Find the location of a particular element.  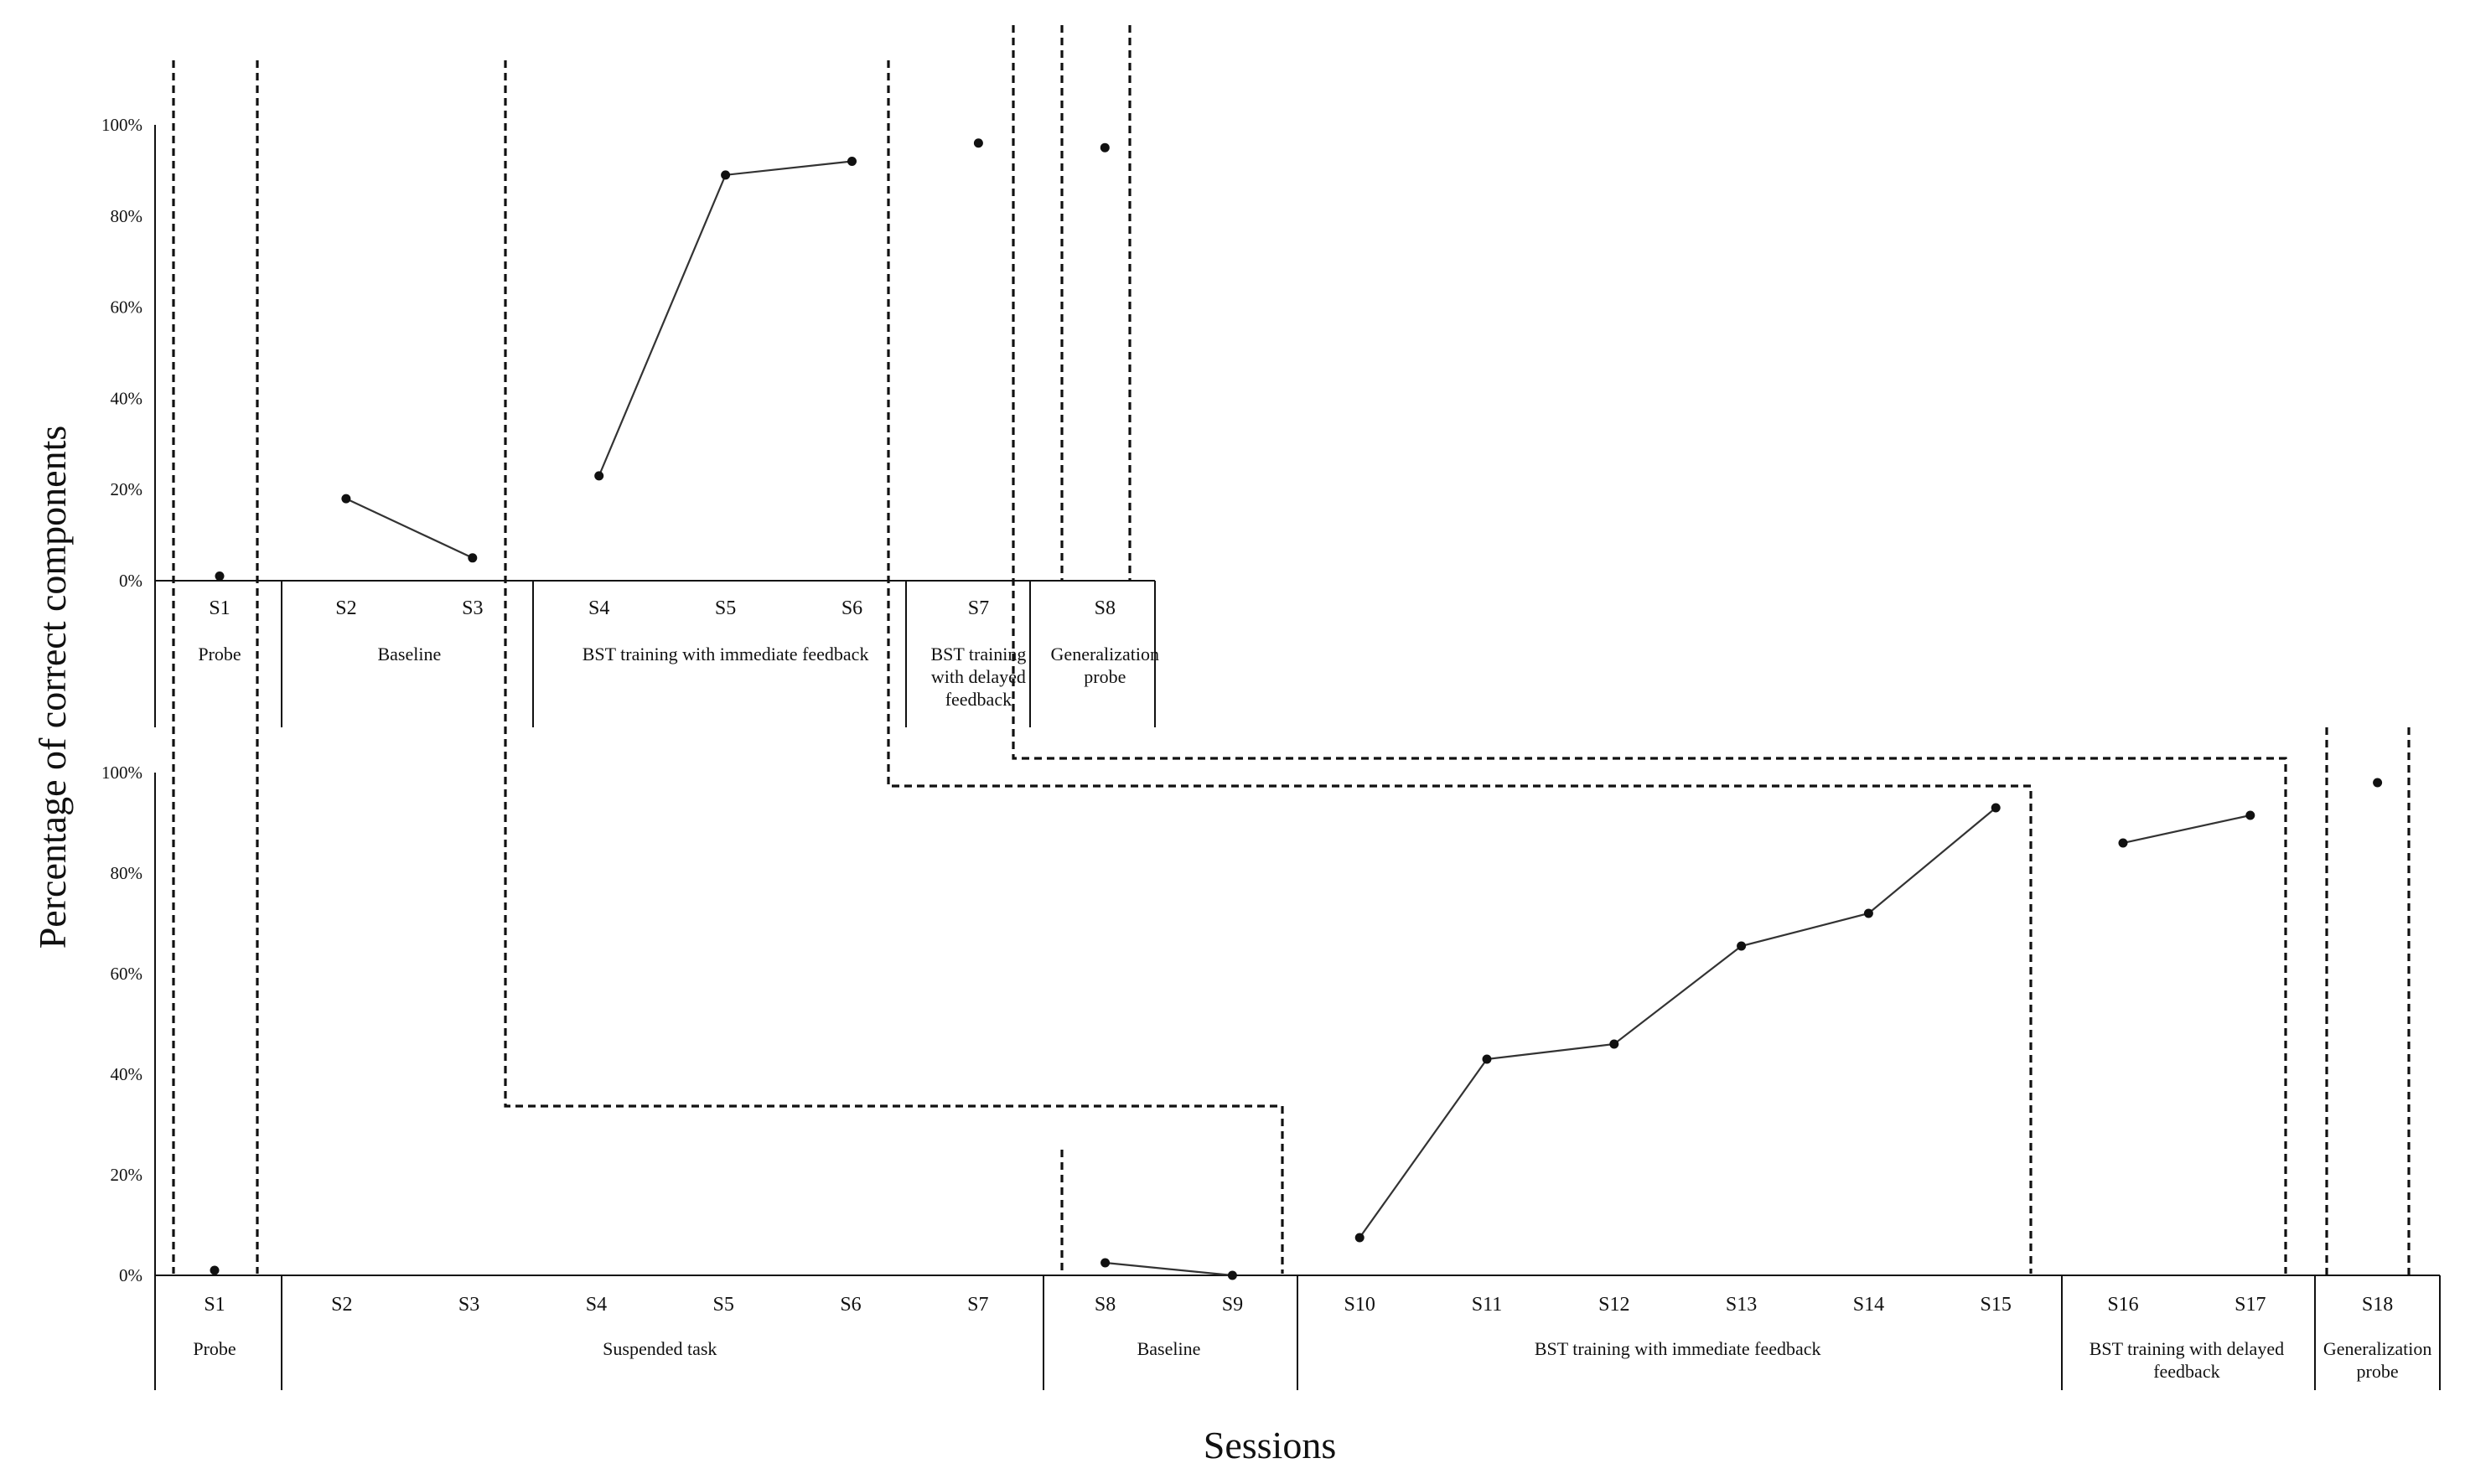

x-tick-label: S11 is located at coordinates (1487, 1305).